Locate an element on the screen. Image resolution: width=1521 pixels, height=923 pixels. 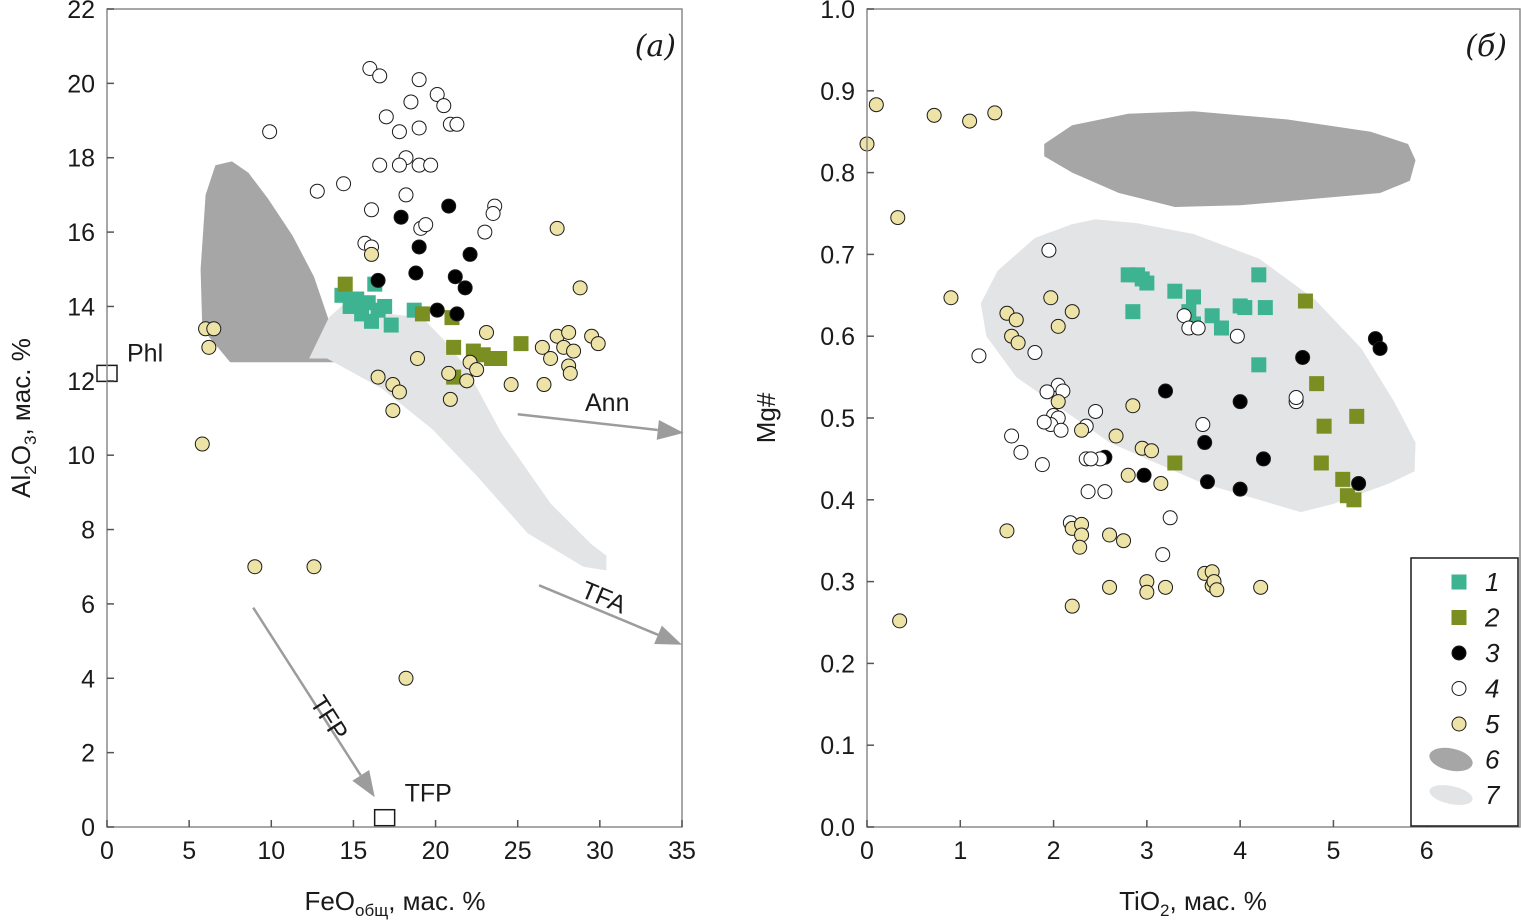
arrow-head is located at coordinates (668, 635).